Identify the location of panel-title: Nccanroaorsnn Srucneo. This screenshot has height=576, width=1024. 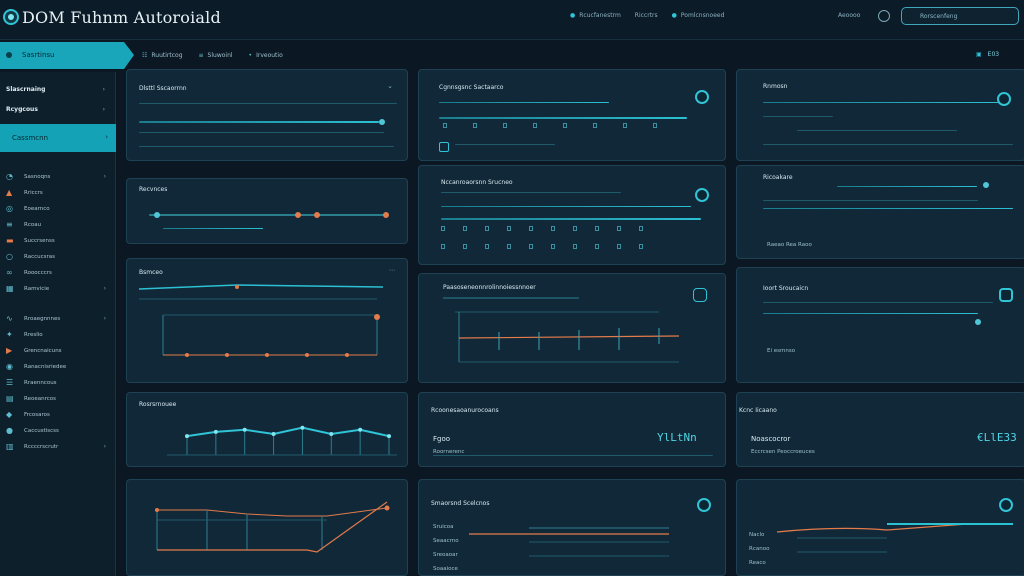
(477, 182).